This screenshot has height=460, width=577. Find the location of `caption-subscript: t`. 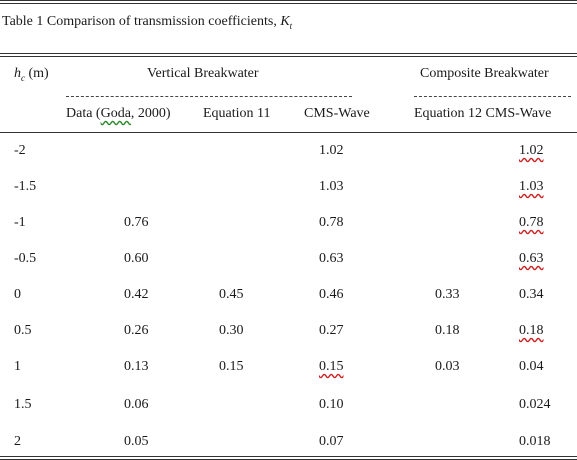

caption-subscript: t is located at coordinates (291, 25).